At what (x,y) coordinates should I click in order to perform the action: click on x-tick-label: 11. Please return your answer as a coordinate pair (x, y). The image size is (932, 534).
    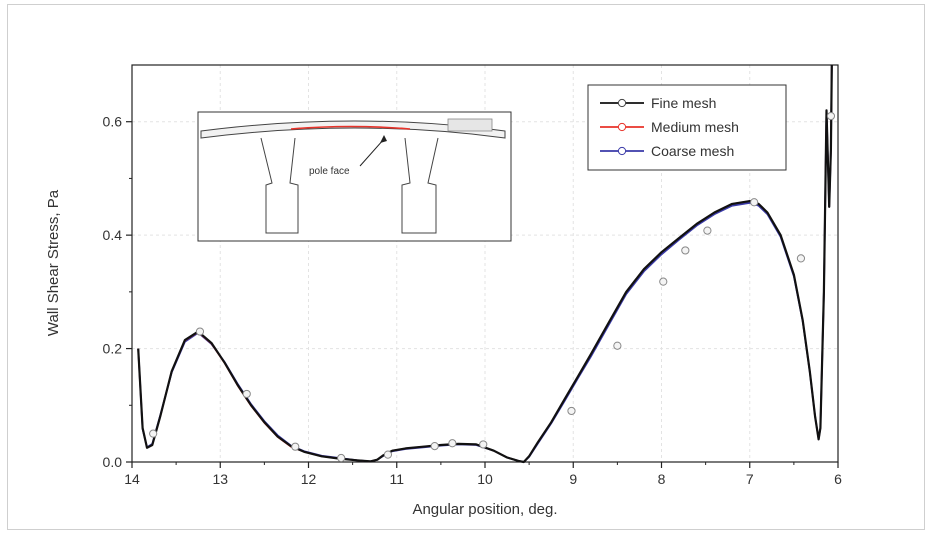
    Looking at the image, I should click on (396, 479).